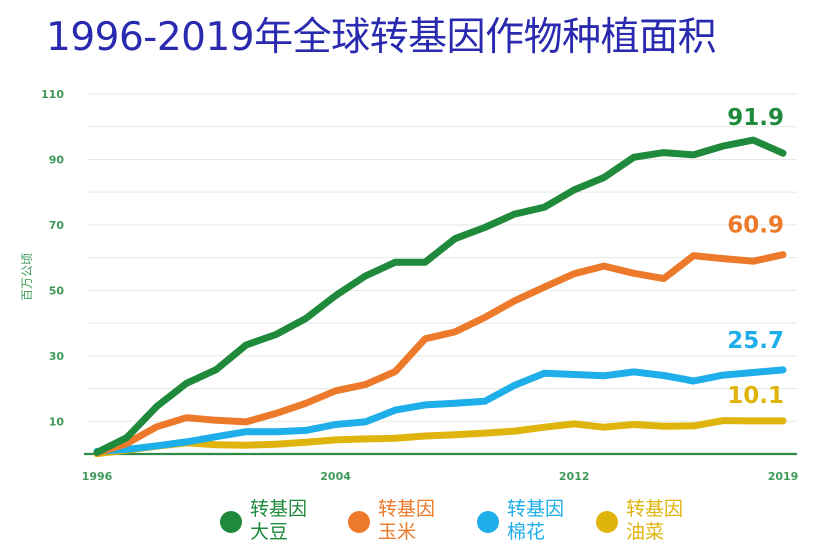  I want to click on y-tick-label: 30, so click(57, 356).